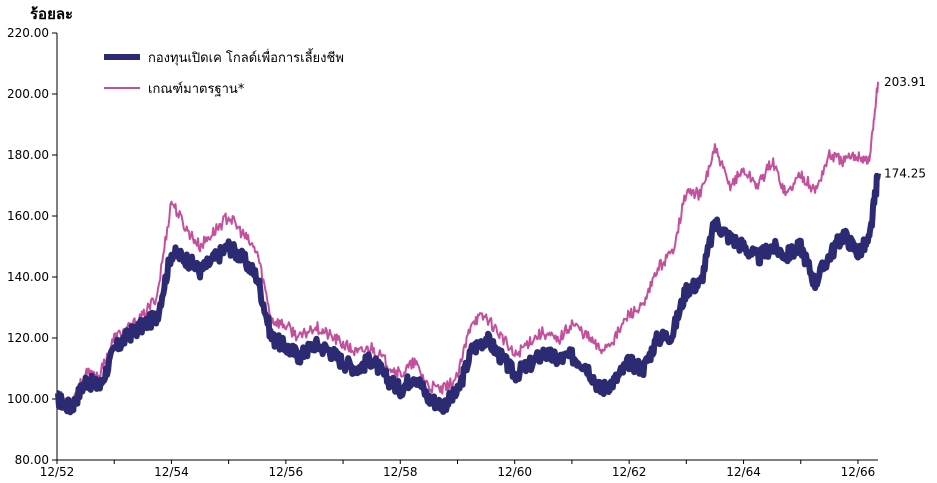 The image size is (937, 483). Describe the element at coordinates (246, 57) in the screenshot. I see `legend-label: กองทุนเปิดเค โกลด์เพื่อการเลี้ยงชีพ` at that location.